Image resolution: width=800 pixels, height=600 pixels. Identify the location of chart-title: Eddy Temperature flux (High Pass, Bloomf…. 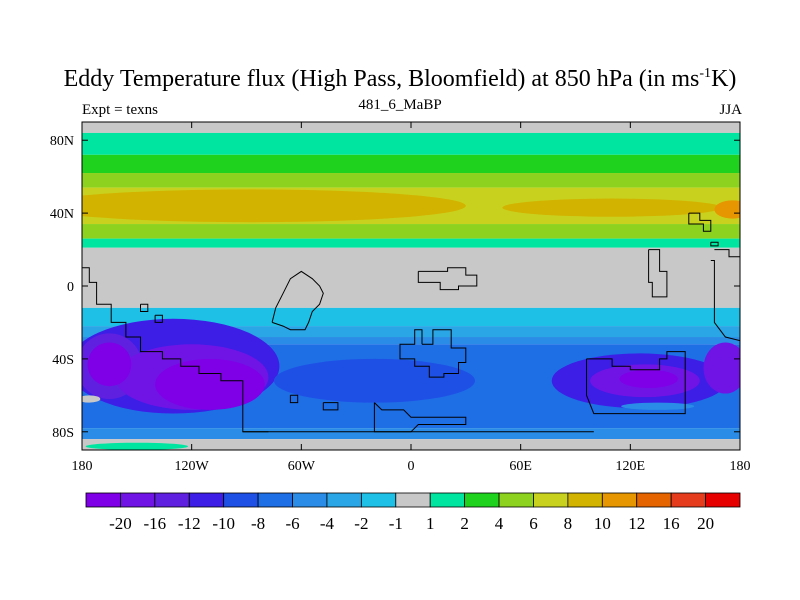
(400, 79).